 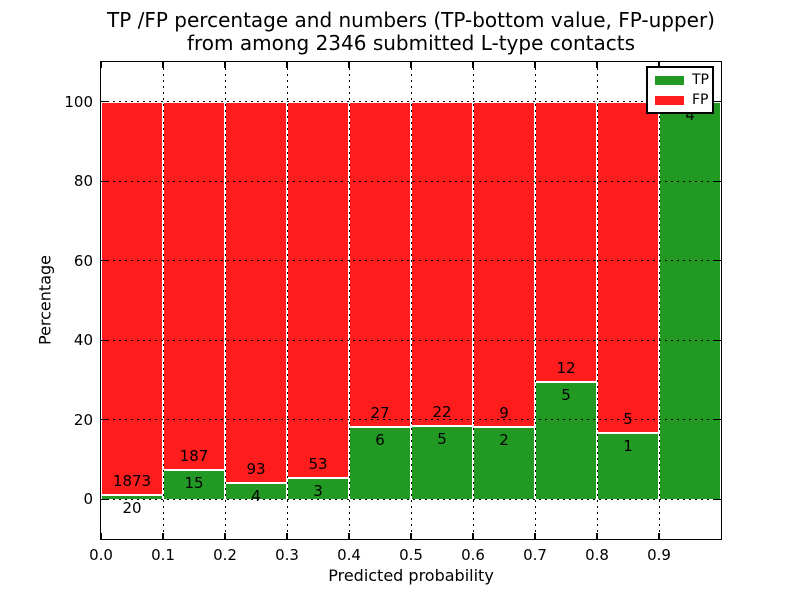 I want to click on legend: TP FP, so click(x=680, y=90).